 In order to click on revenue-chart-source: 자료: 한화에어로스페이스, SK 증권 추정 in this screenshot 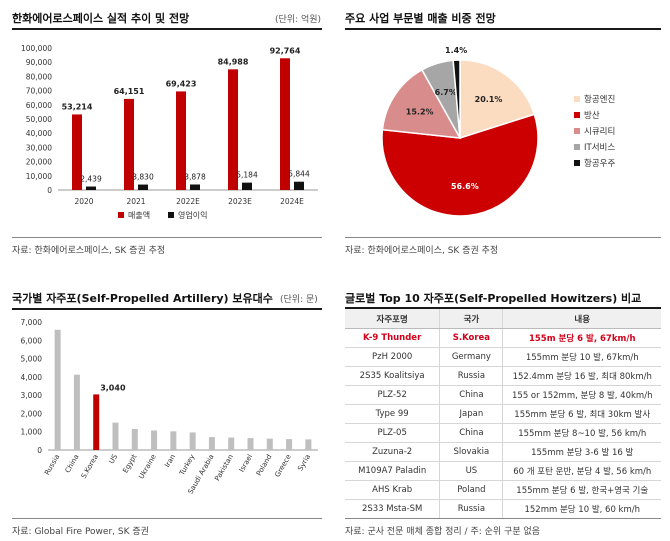, I will do `click(89, 251)`.